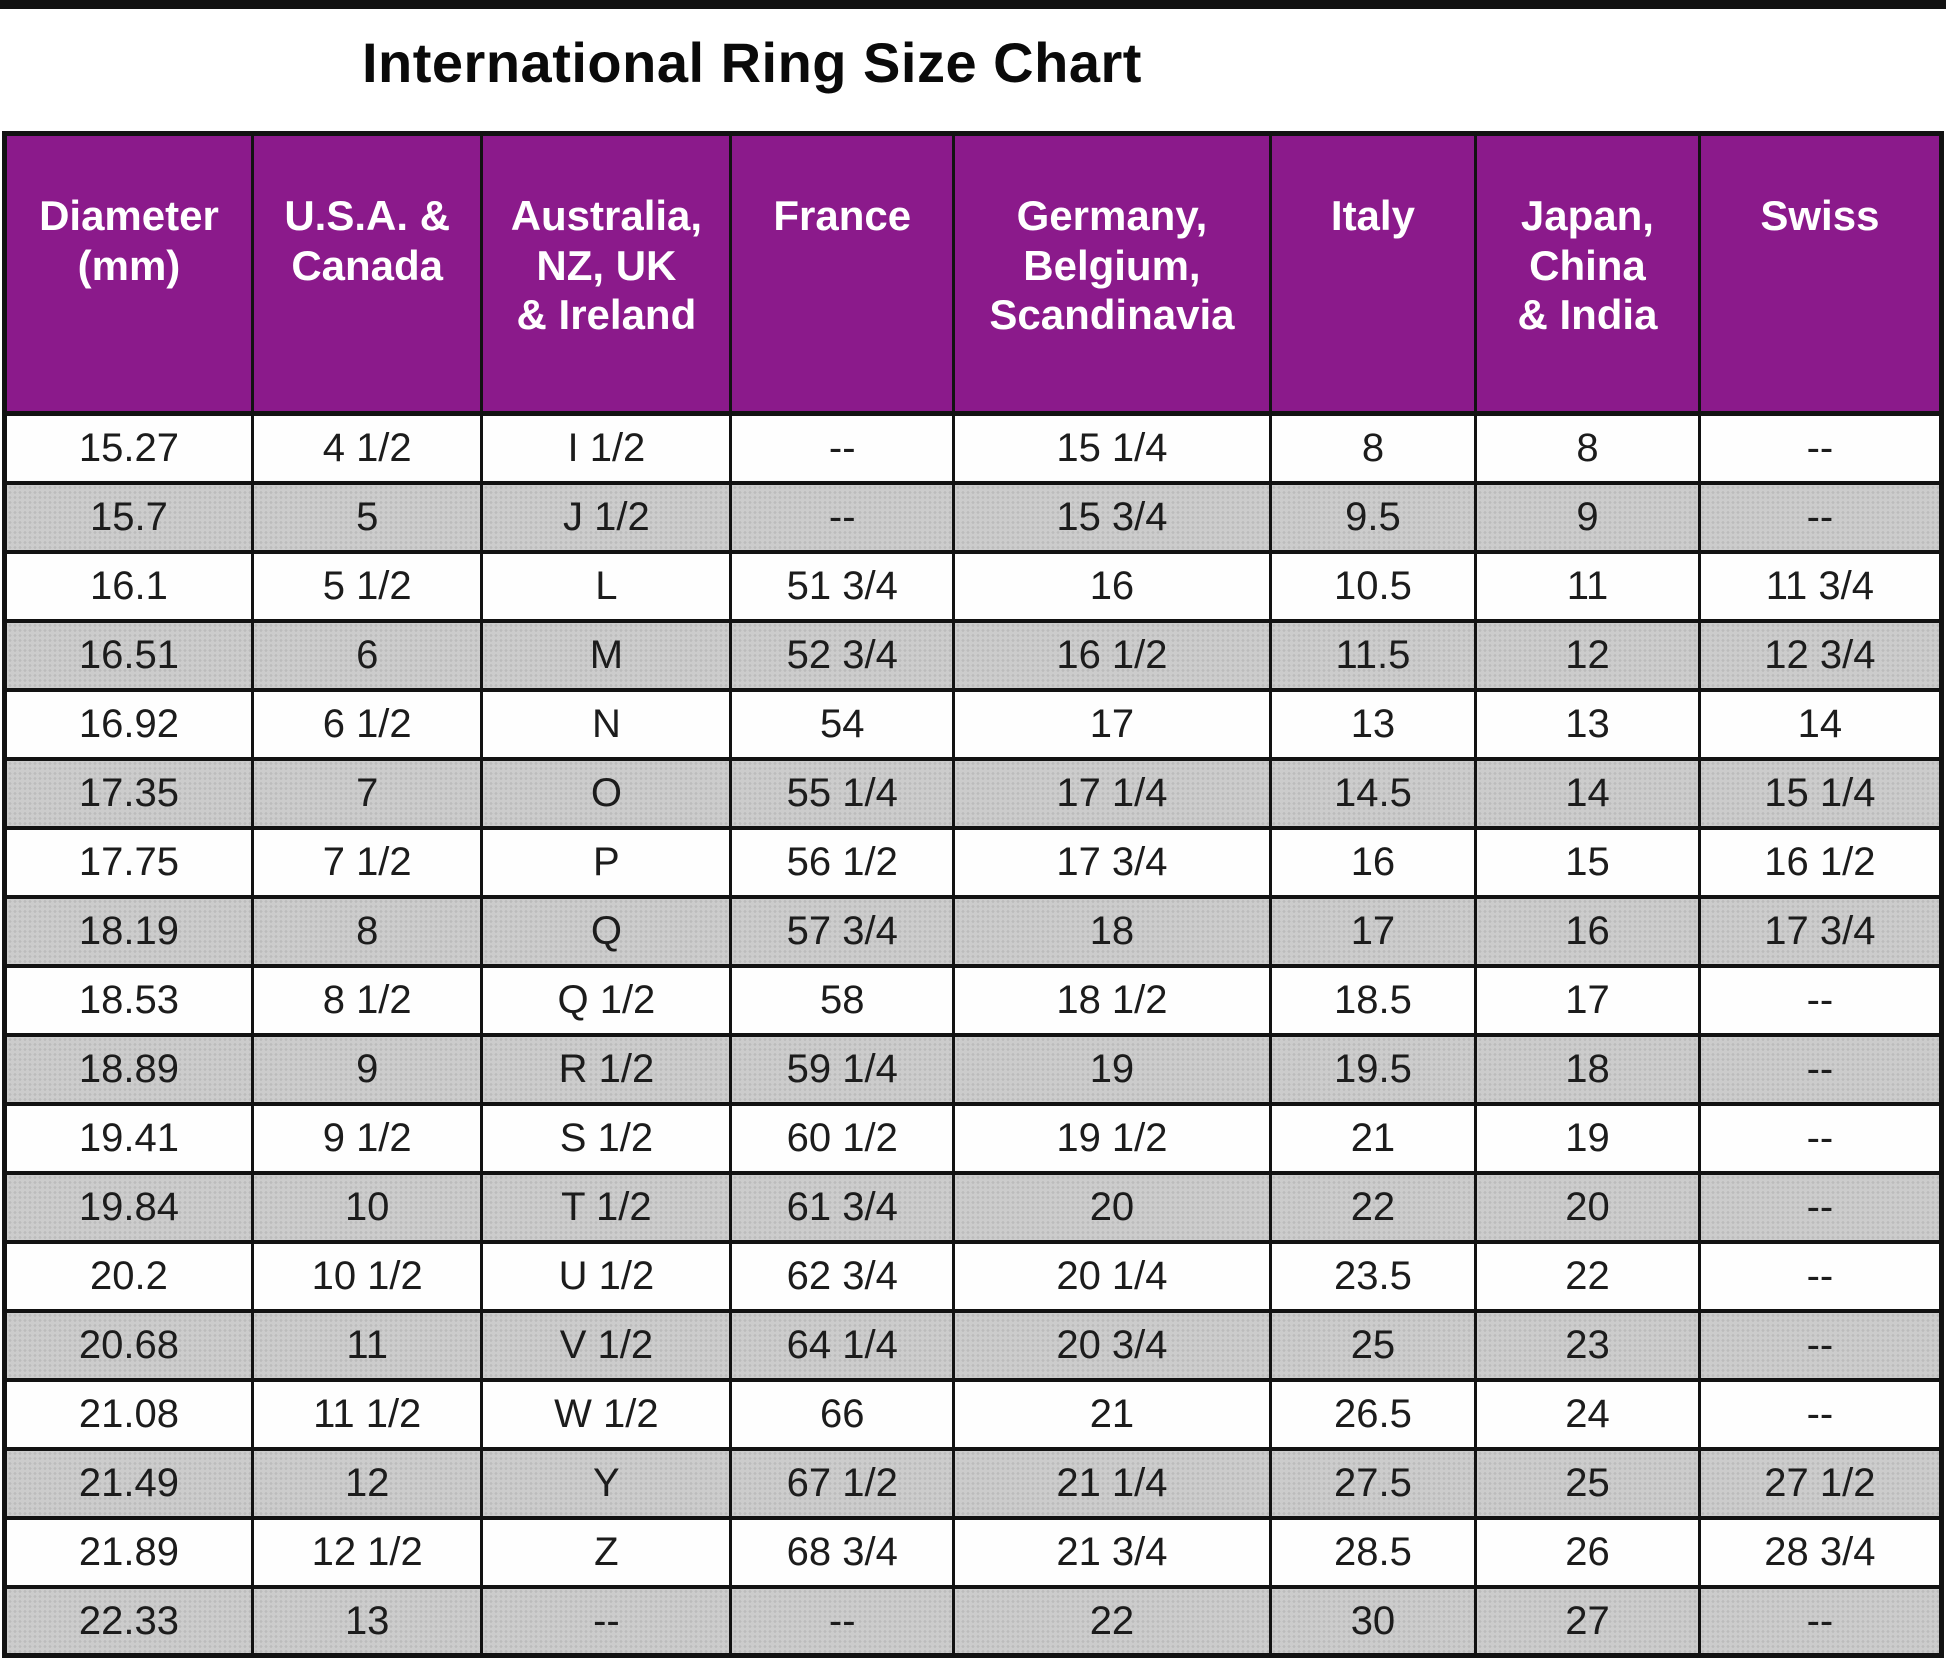  What do you see at coordinates (1112, 1345) in the screenshot?
I see `table-cell: 20 3/4` at bounding box center [1112, 1345].